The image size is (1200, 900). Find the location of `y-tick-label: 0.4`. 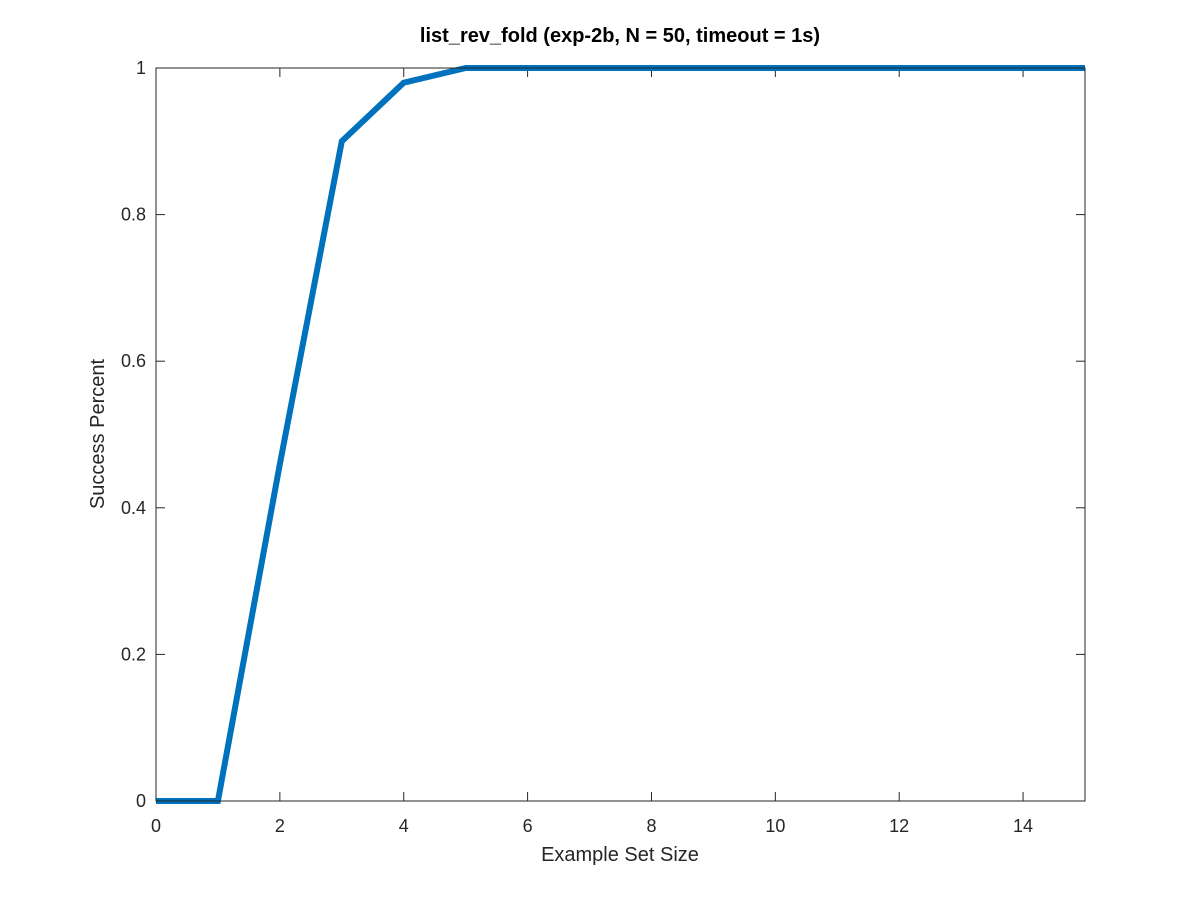

y-tick-label: 0.4 is located at coordinates (133, 508).